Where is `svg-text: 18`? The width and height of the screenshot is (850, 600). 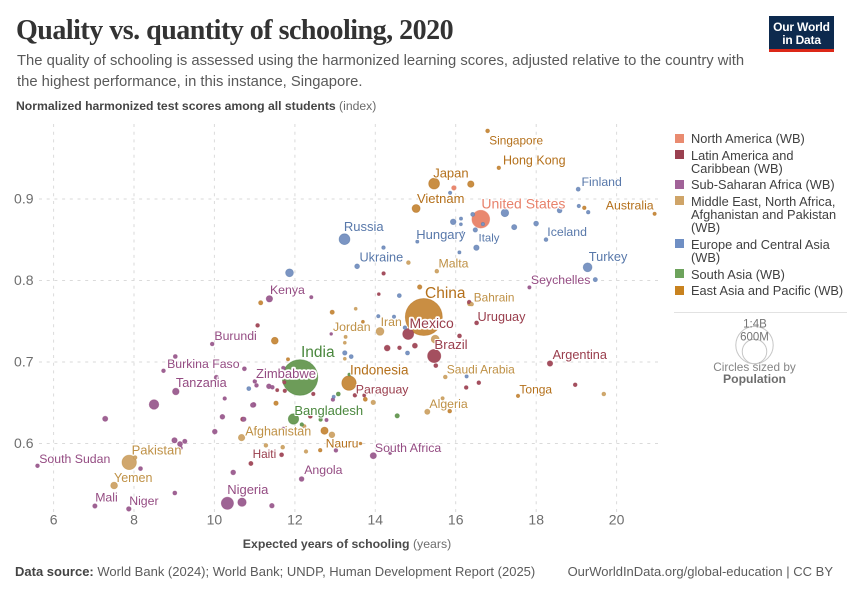 svg-text: 18 is located at coordinates (536, 520).